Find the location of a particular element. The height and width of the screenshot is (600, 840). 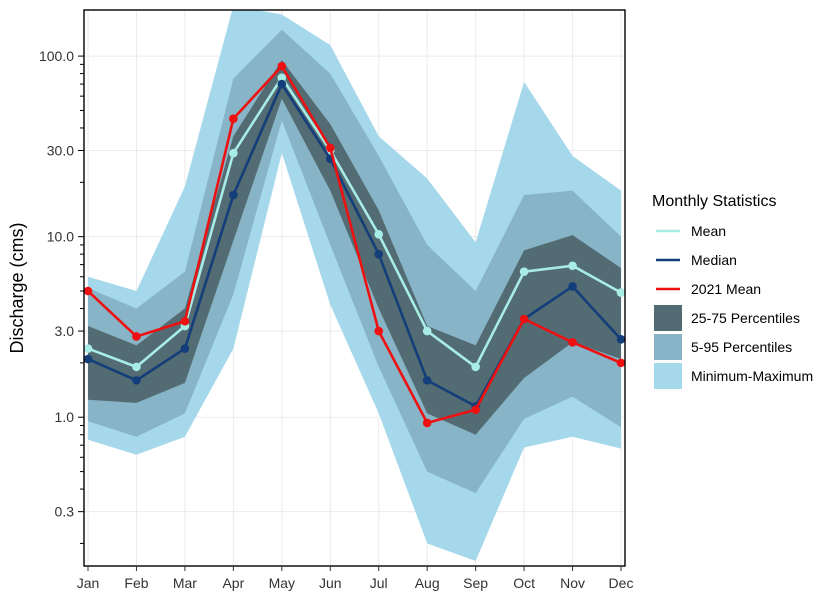

legend-item-median: Median is located at coordinates (696, 260).